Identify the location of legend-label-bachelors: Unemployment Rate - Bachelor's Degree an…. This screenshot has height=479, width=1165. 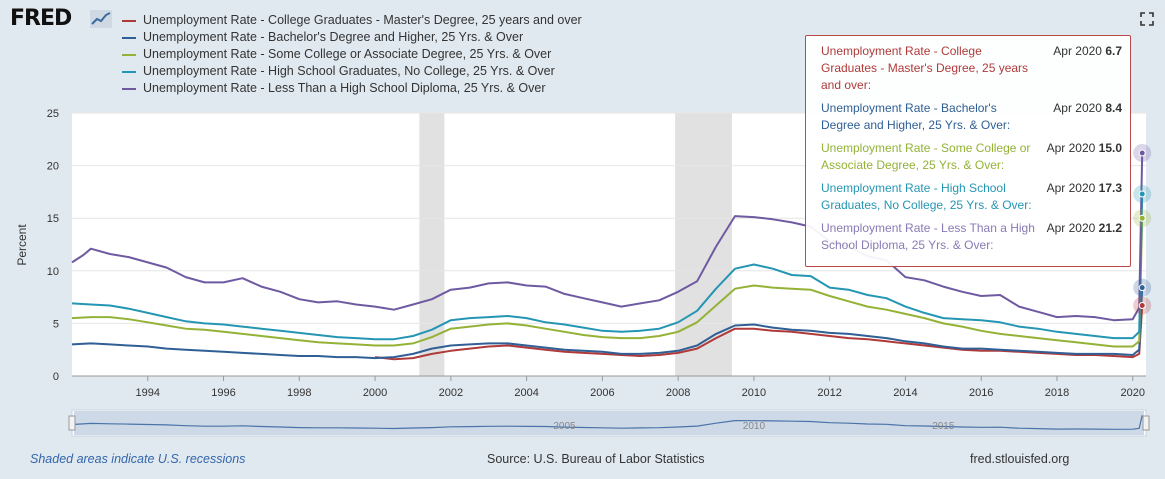
(333, 37).